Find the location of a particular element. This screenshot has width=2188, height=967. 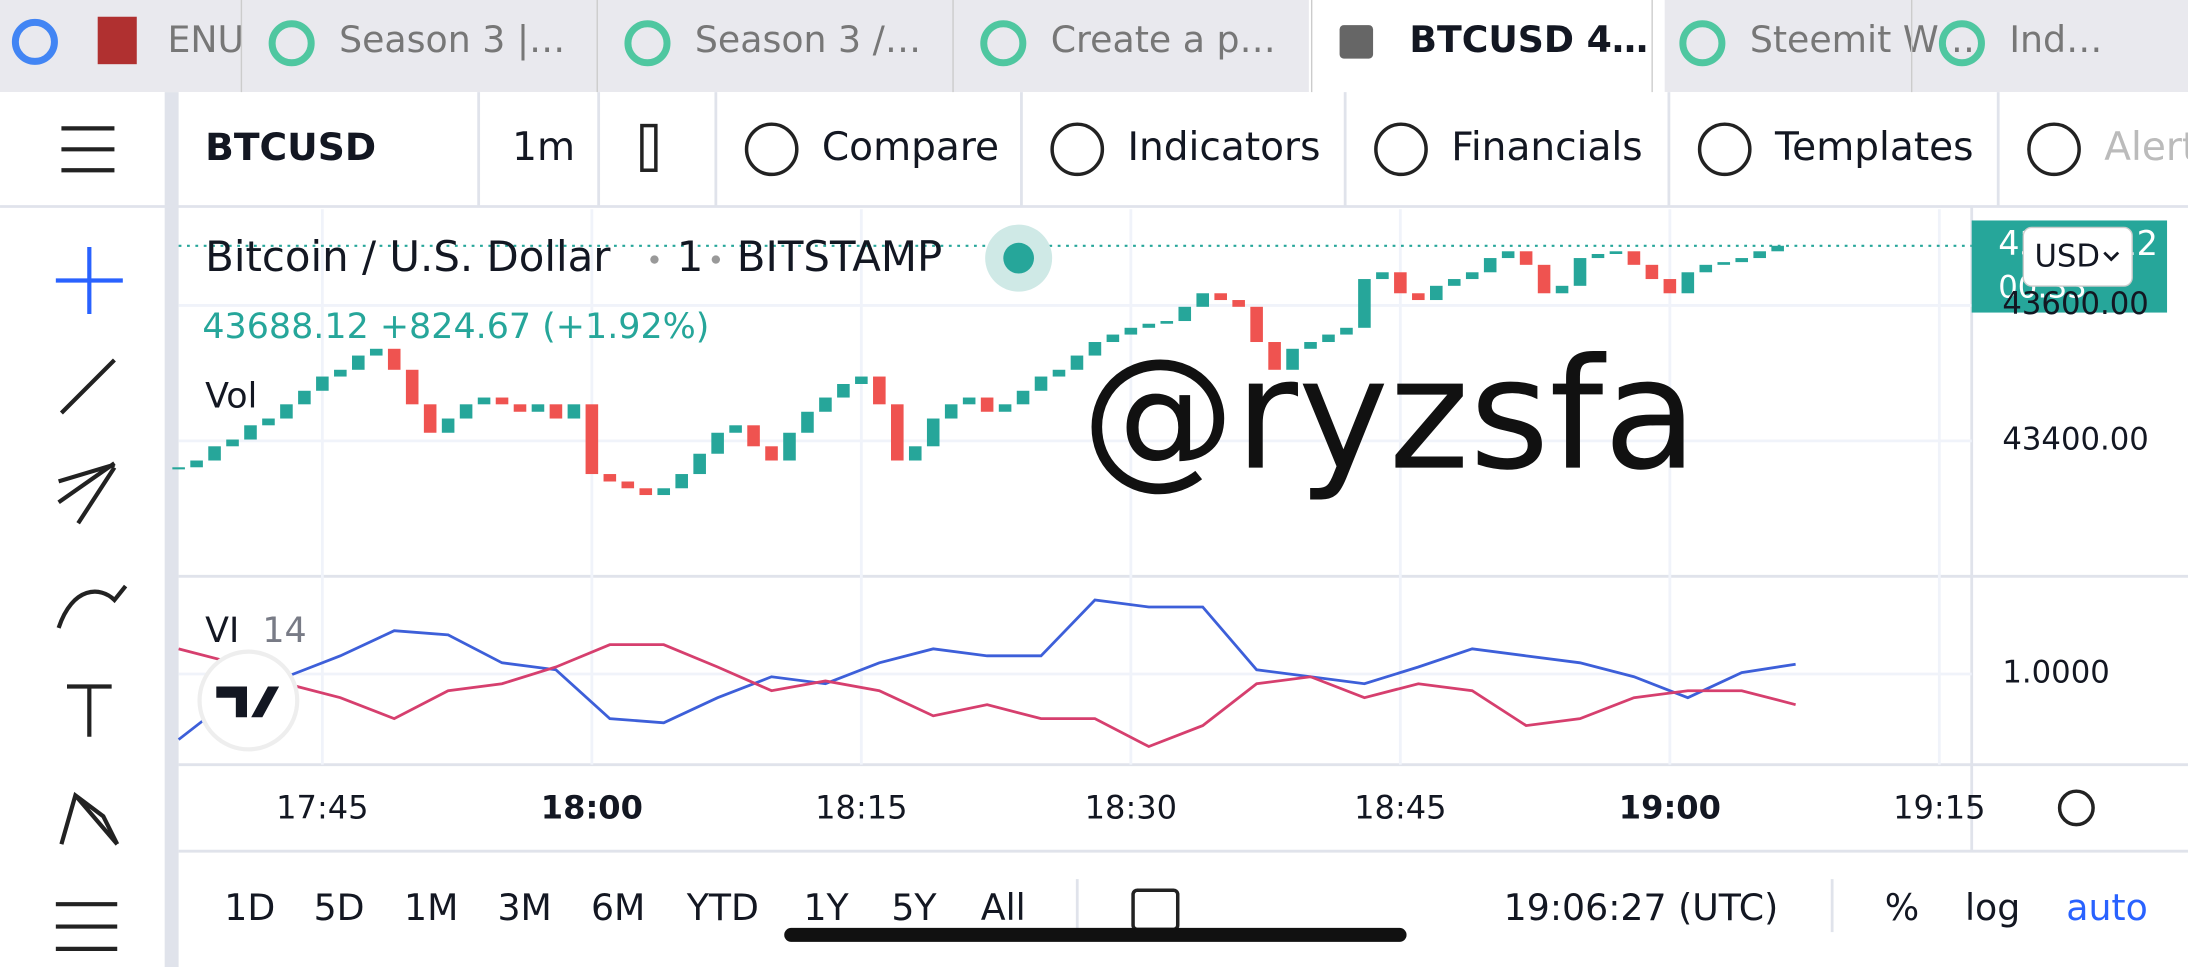

menu-icon is located at coordinates (88, 149).